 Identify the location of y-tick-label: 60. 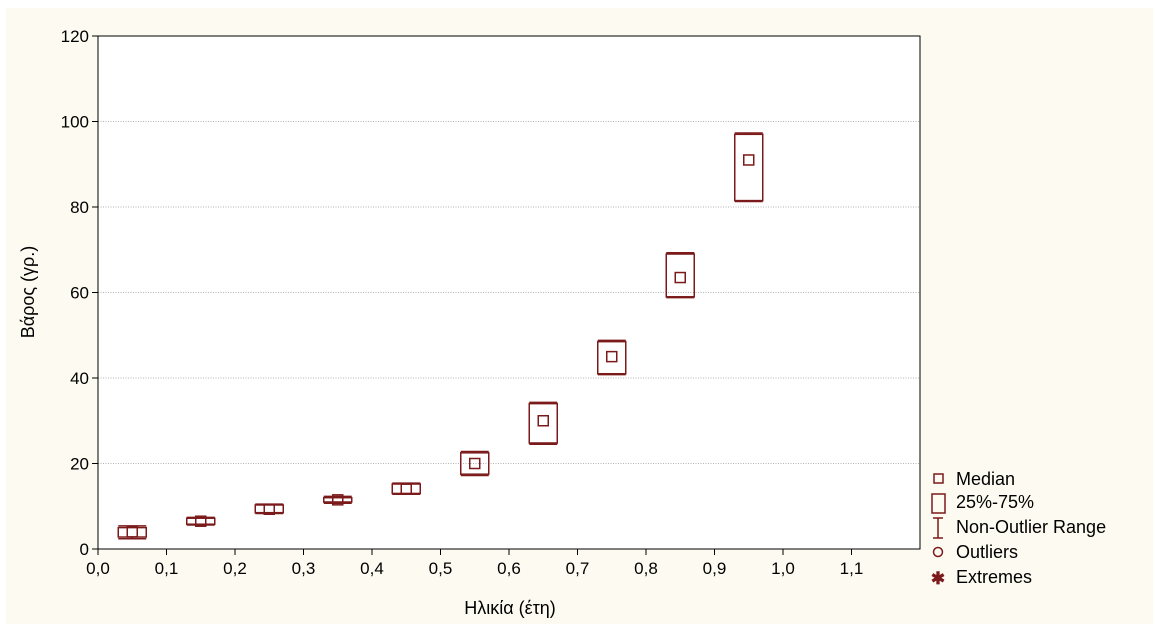
(79, 293).